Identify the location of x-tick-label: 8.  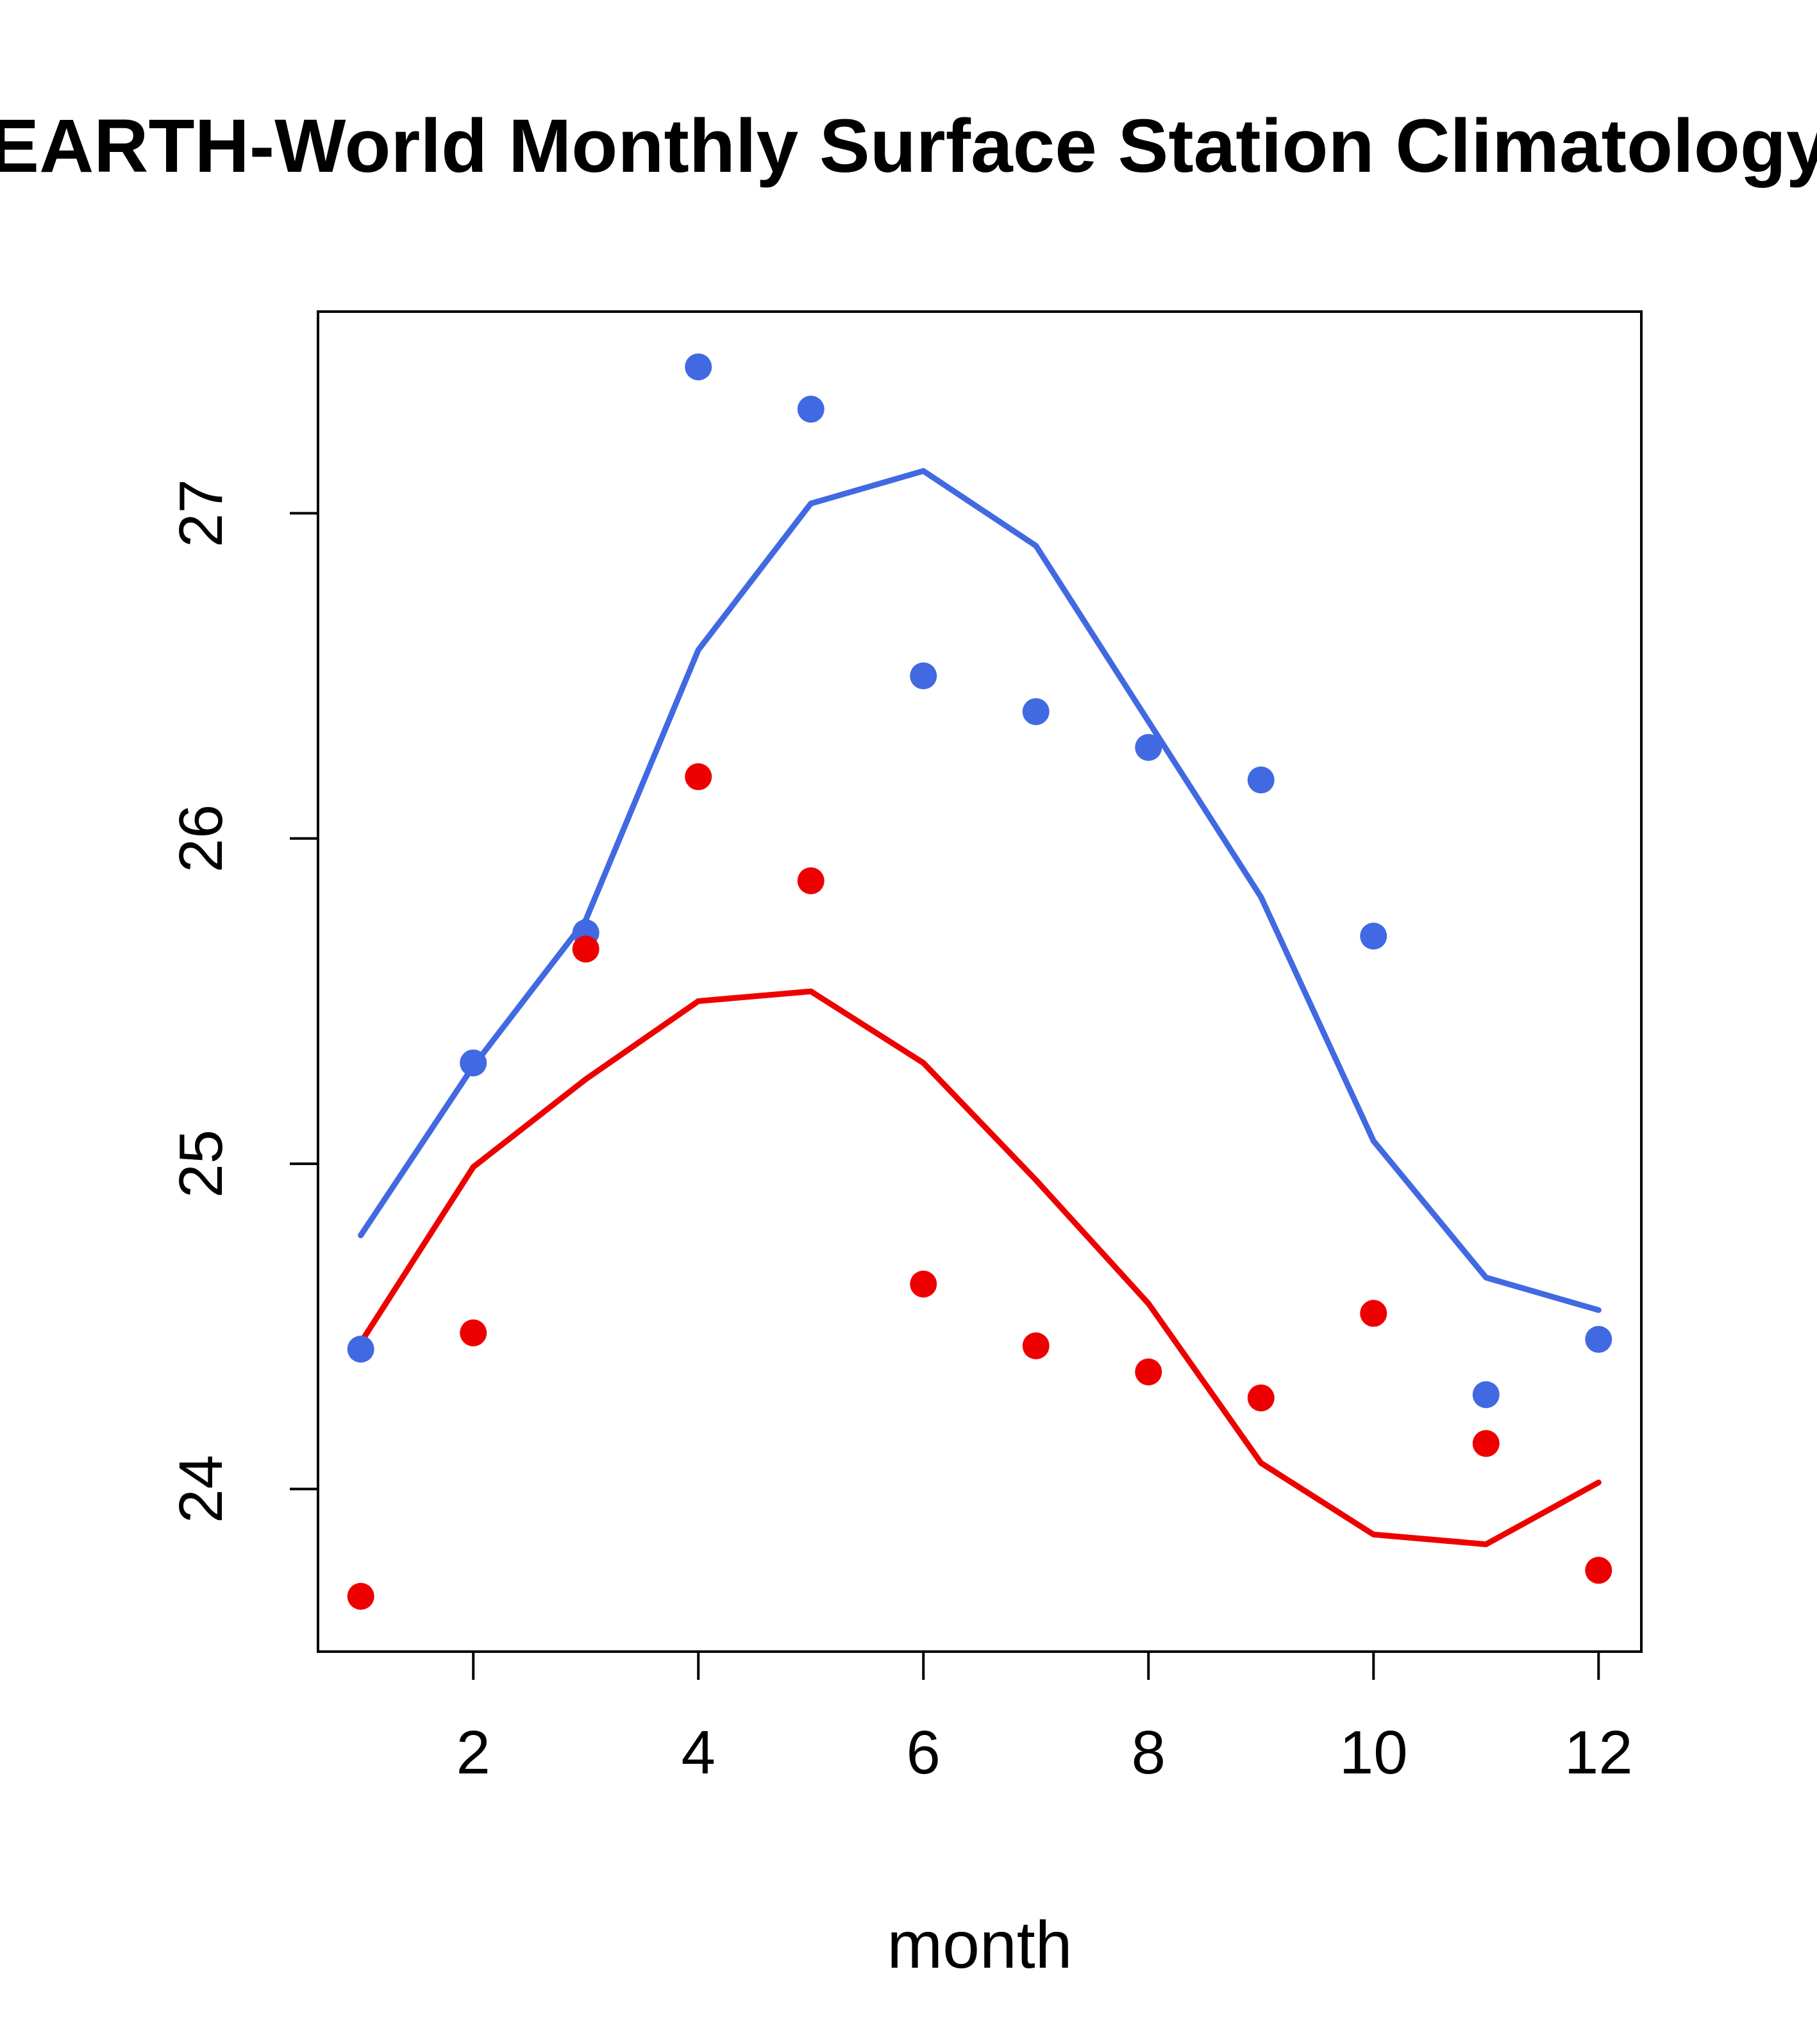
(1149, 1753).